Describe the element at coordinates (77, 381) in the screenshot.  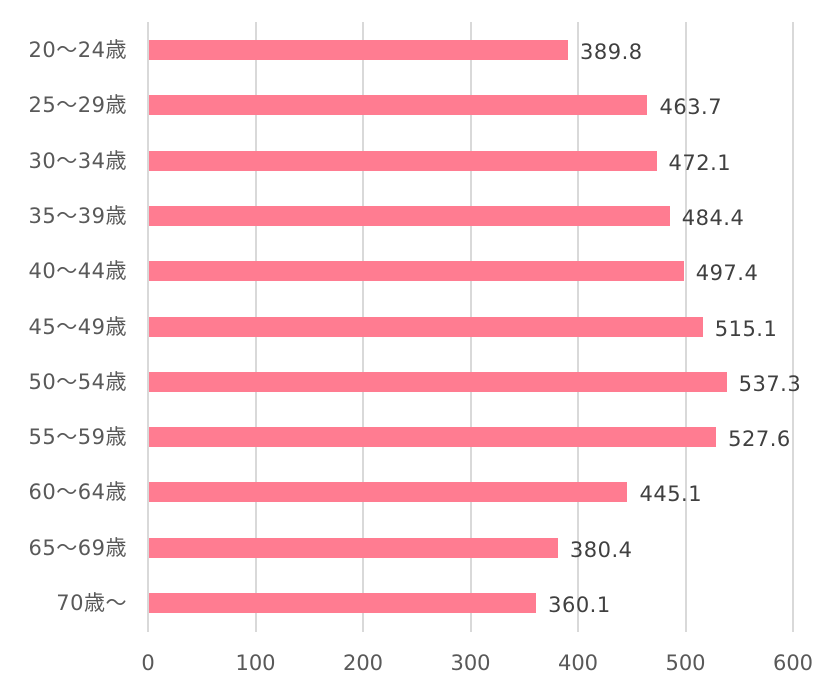
I see `category-label: 50～54歳` at that location.